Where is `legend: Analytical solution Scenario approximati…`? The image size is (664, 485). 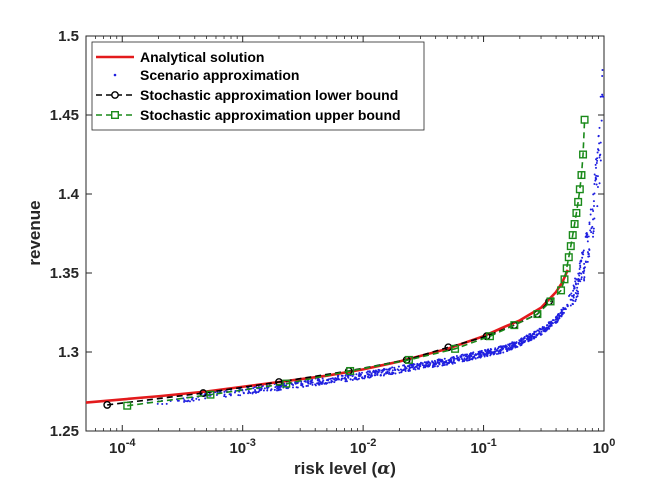
legend: Analytical solution Scenario approximati… is located at coordinates (258, 86).